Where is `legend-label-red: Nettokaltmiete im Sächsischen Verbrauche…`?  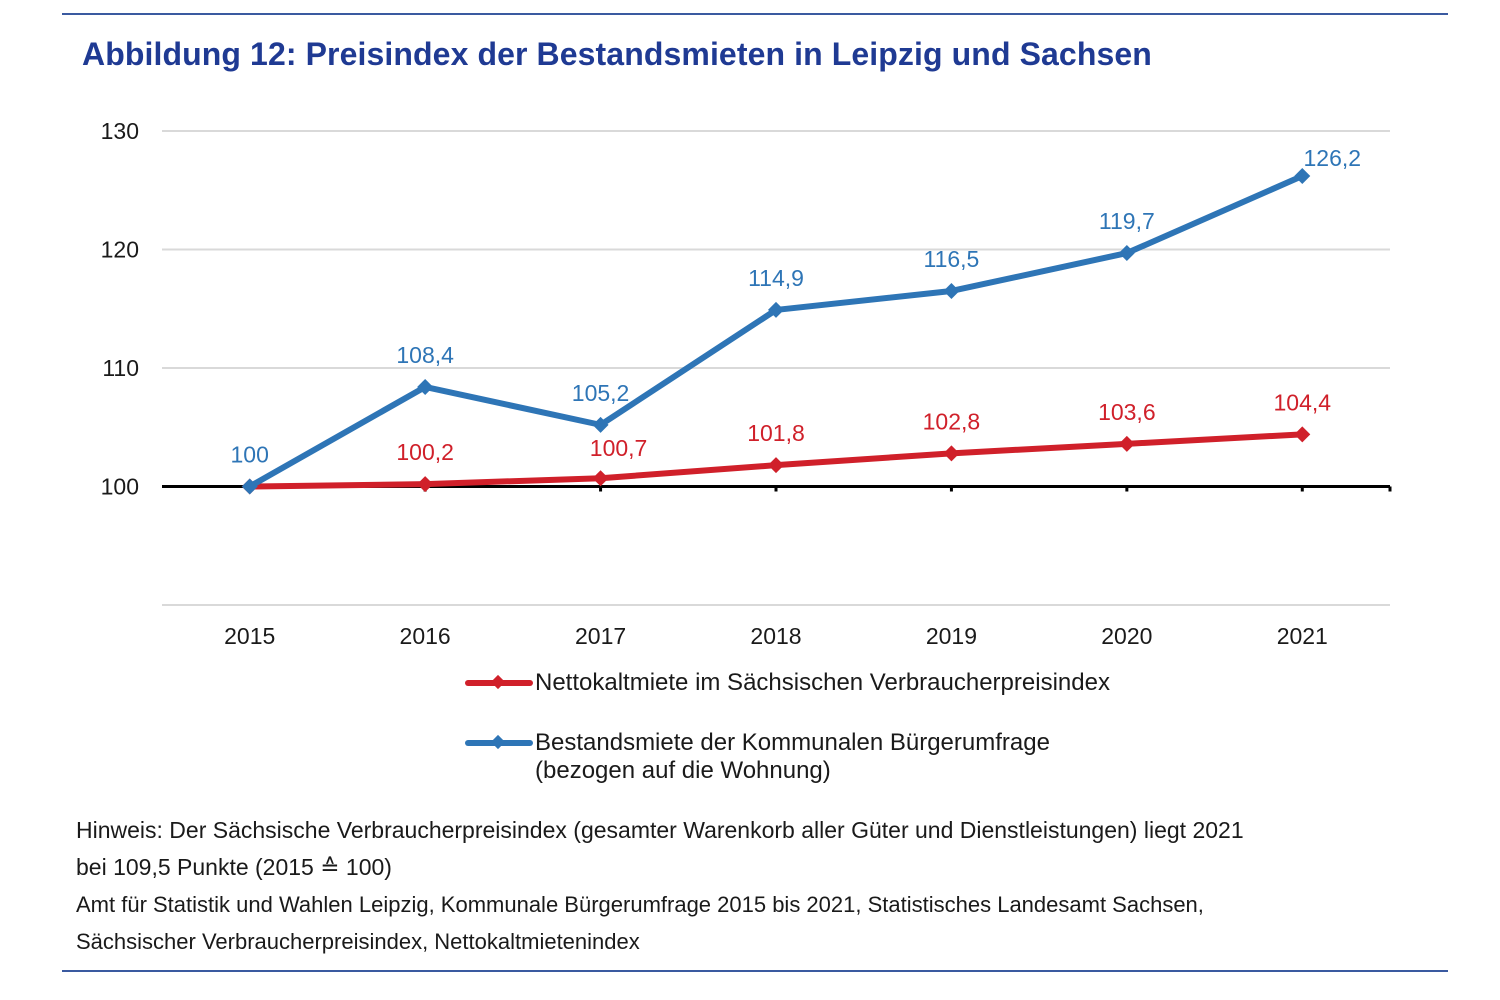 legend-label-red: Nettokaltmiete im Sächsischen Verbrauche… is located at coordinates (822, 683).